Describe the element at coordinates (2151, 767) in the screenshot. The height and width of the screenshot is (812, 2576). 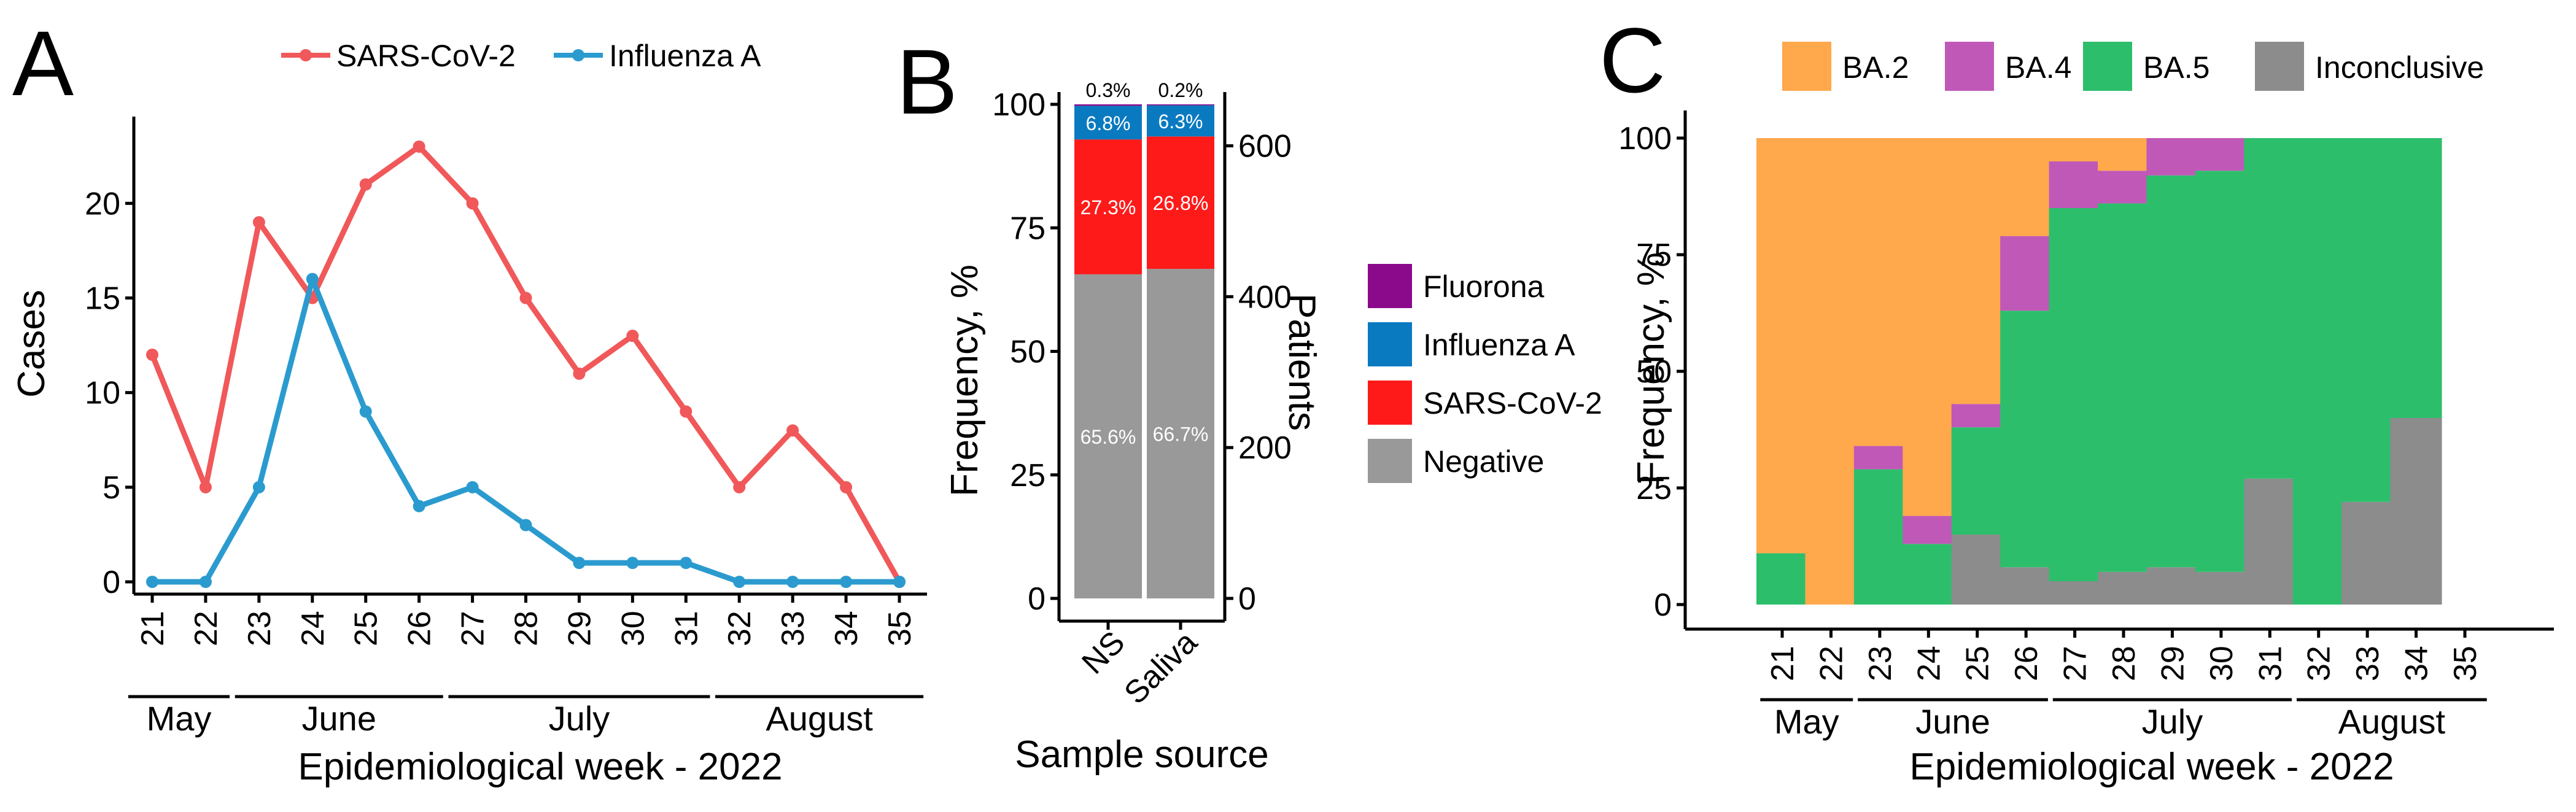
I see `panel-c-x-label: Epidemiological week - 2022` at that location.